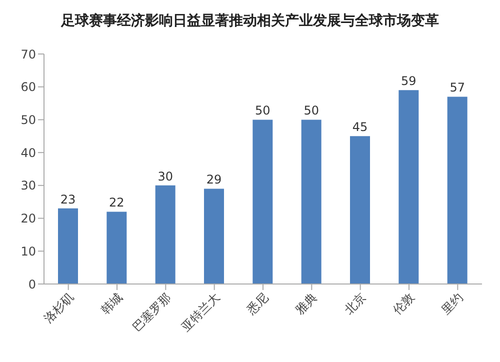  What do you see at coordinates (250, 21) in the screenshot?
I see `chart-title: 足球赛事经济影响日益显著推动相关产业发展与全球市场变革` at bounding box center [250, 21].